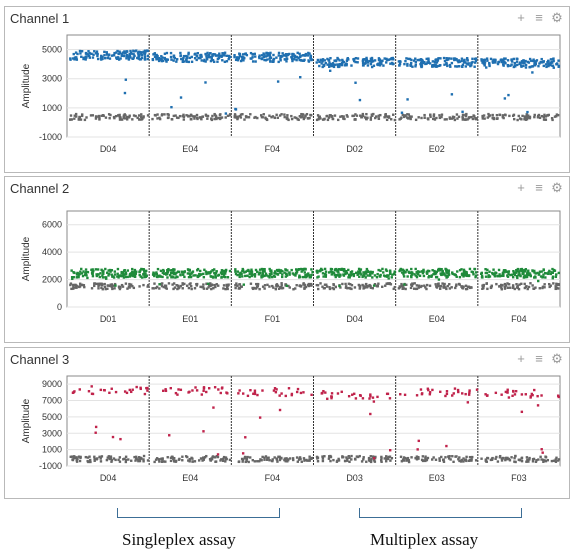 Image resolution: width=573 pixels, height=556 pixels. Describe the element at coordinates (356, 117) in the screenshot. I see `negative-droplets` at that location.